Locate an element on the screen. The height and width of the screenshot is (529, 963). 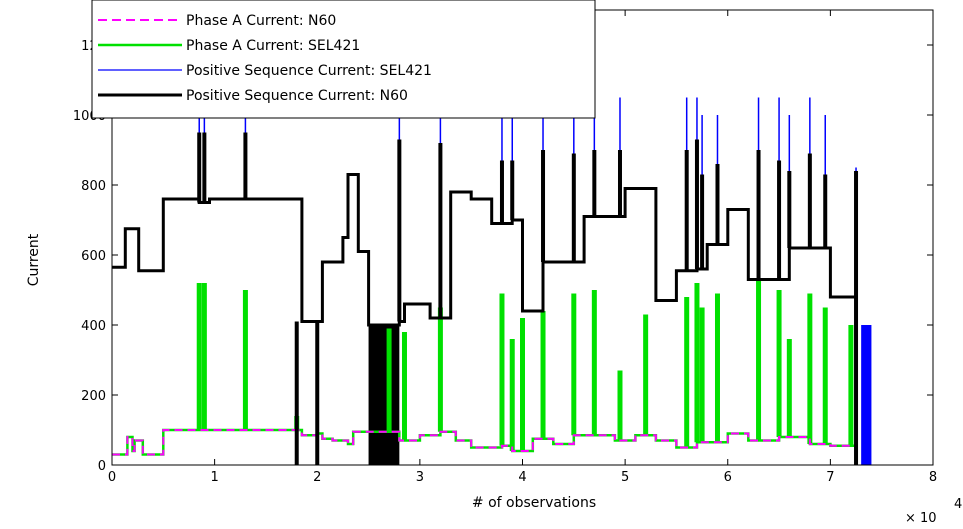
legend-label-3: Positive Sequence Current: N60 is located at coordinates (297, 96).